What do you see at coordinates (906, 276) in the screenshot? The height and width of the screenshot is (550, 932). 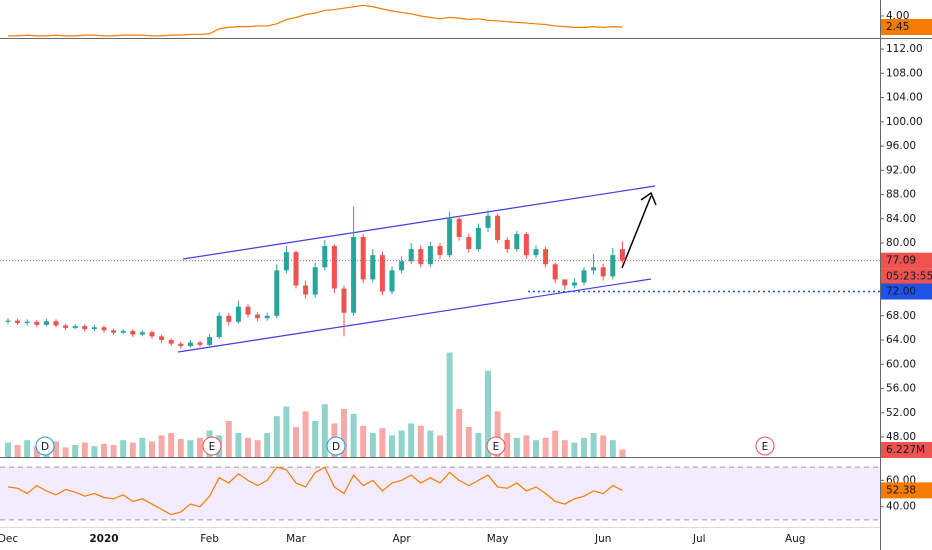 I see `countdown-badge` at bounding box center [906, 276].